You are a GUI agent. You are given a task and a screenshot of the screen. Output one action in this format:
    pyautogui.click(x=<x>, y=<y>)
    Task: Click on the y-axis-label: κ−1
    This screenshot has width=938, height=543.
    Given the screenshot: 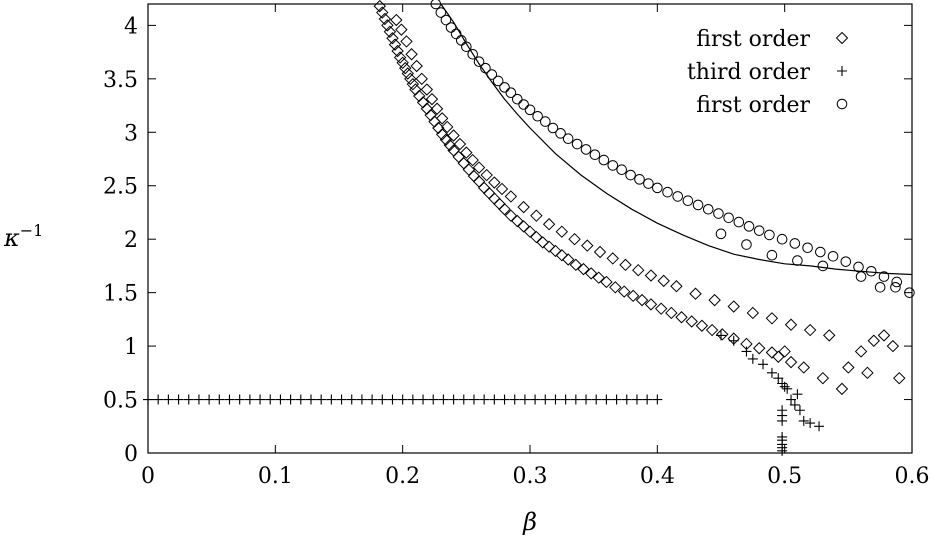 What is the action you would take?
    pyautogui.click(x=23, y=236)
    